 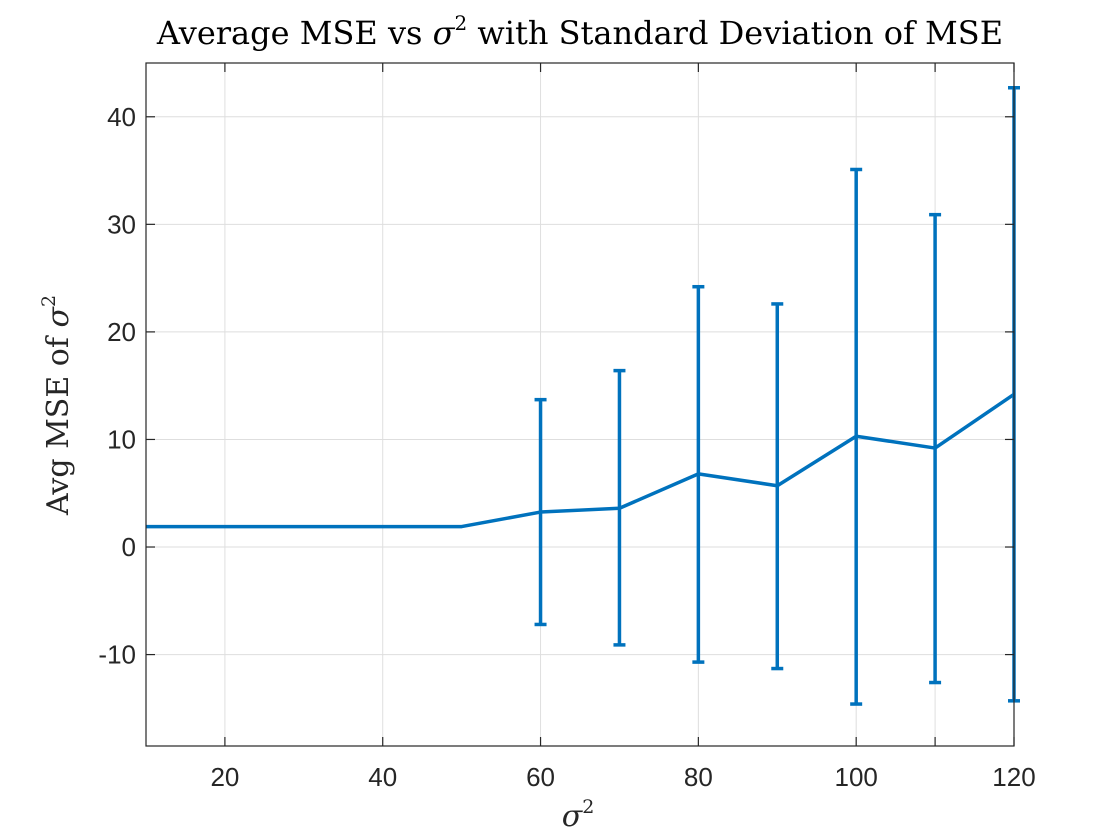 What do you see at coordinates (622, 777) in the screenshot?
I see `x-tick-labels: 20 40 60 80 100 120` at bounding box center [622, 777].